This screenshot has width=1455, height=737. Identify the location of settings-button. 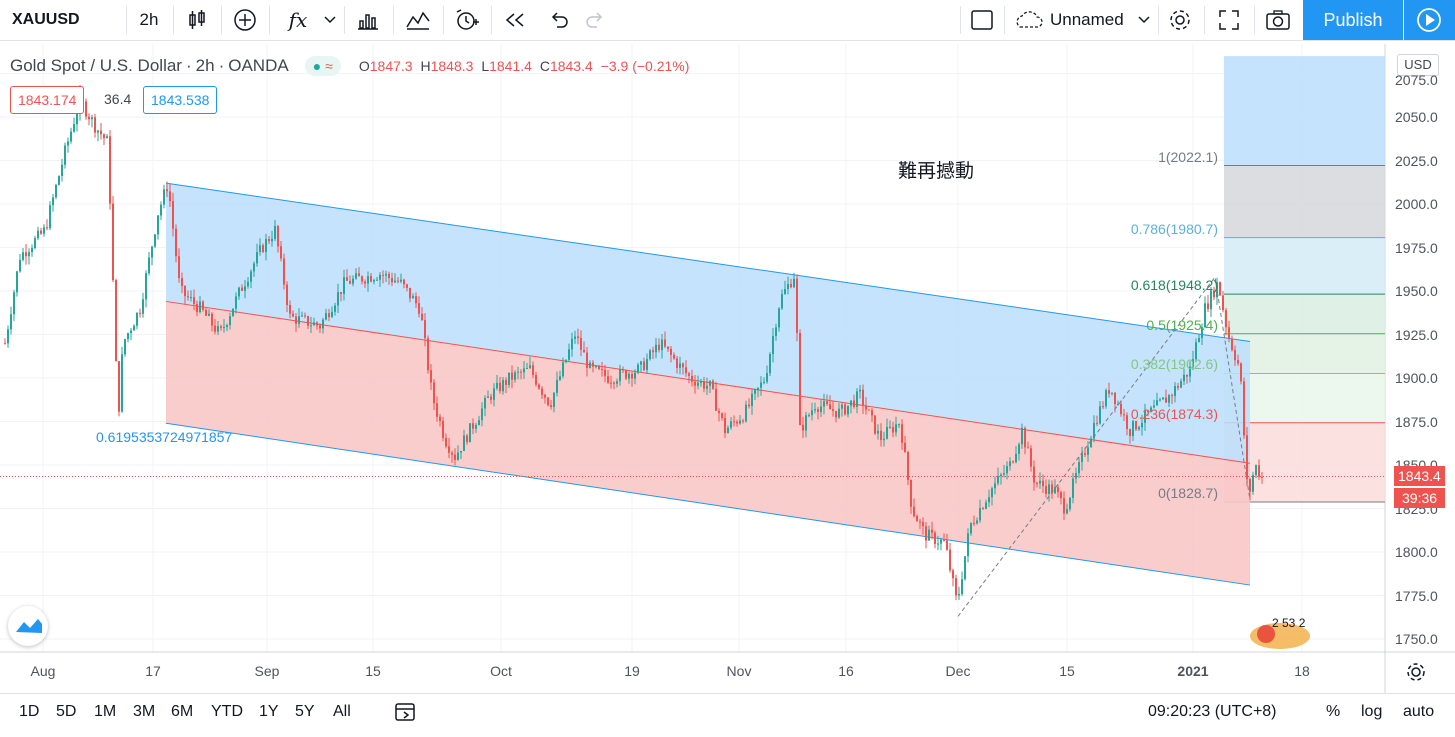
(1180, 20).